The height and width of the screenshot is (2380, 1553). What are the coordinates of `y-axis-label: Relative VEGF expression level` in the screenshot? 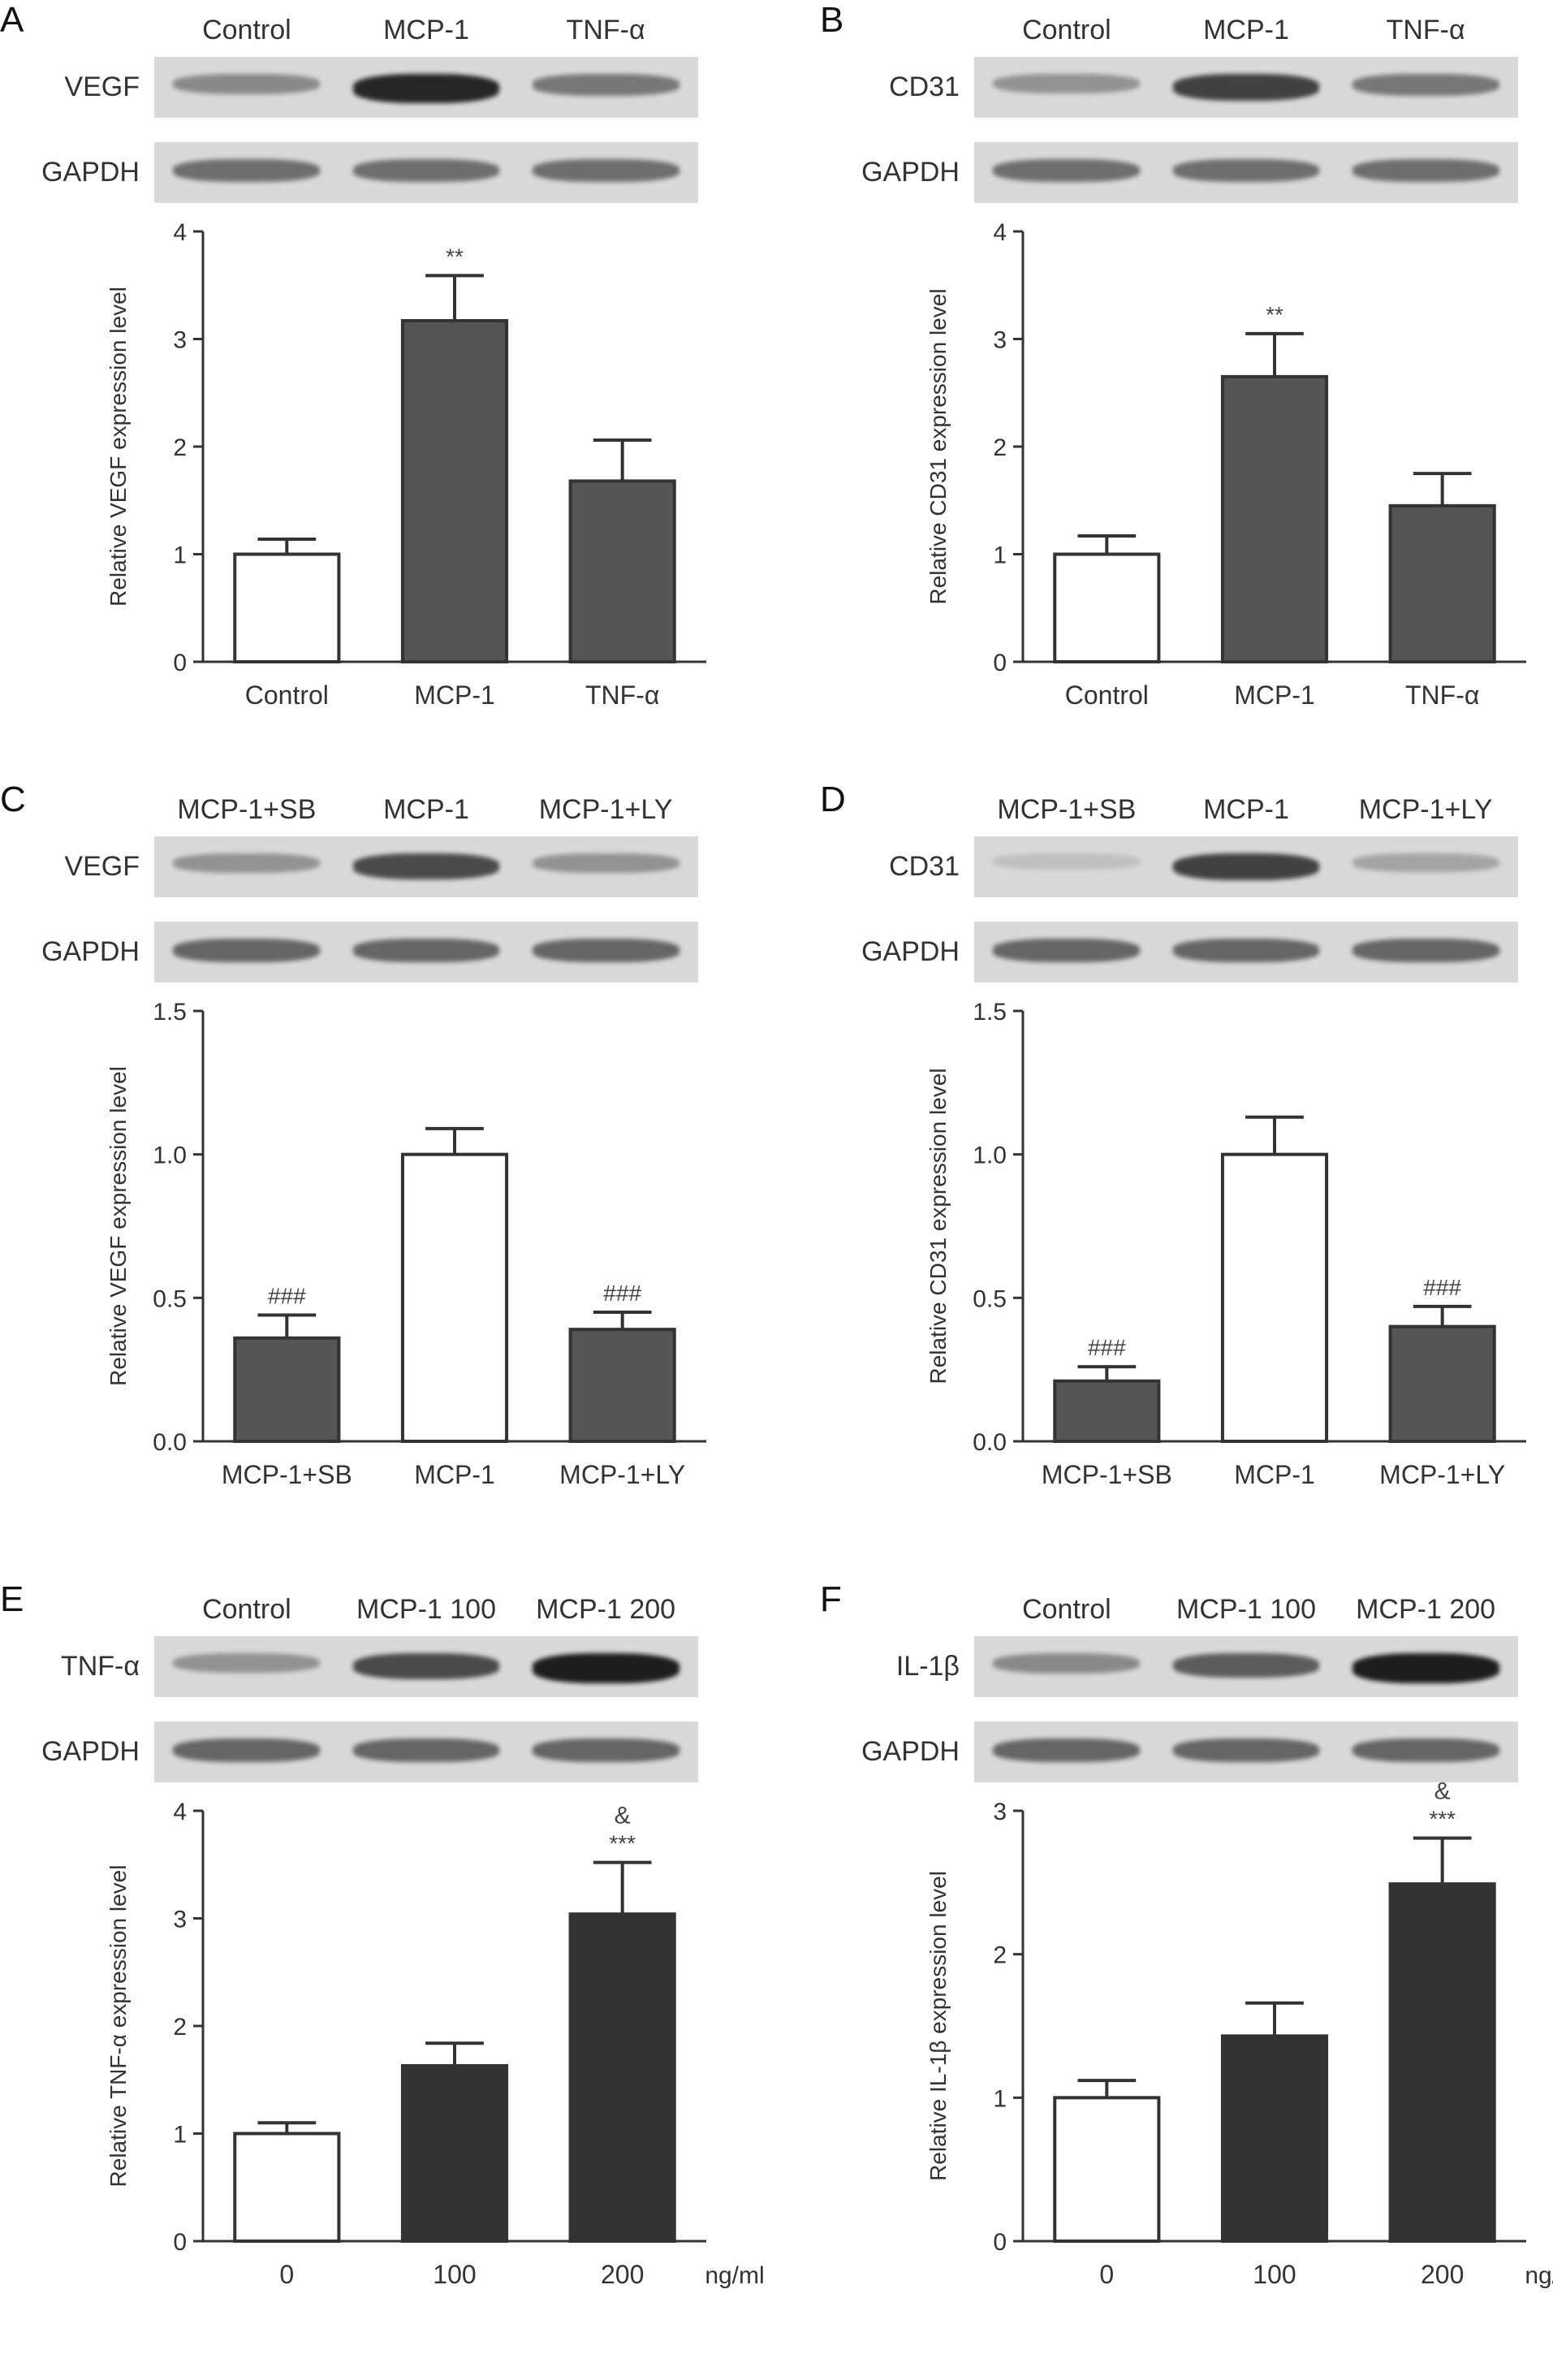 It's located at (118, 447).